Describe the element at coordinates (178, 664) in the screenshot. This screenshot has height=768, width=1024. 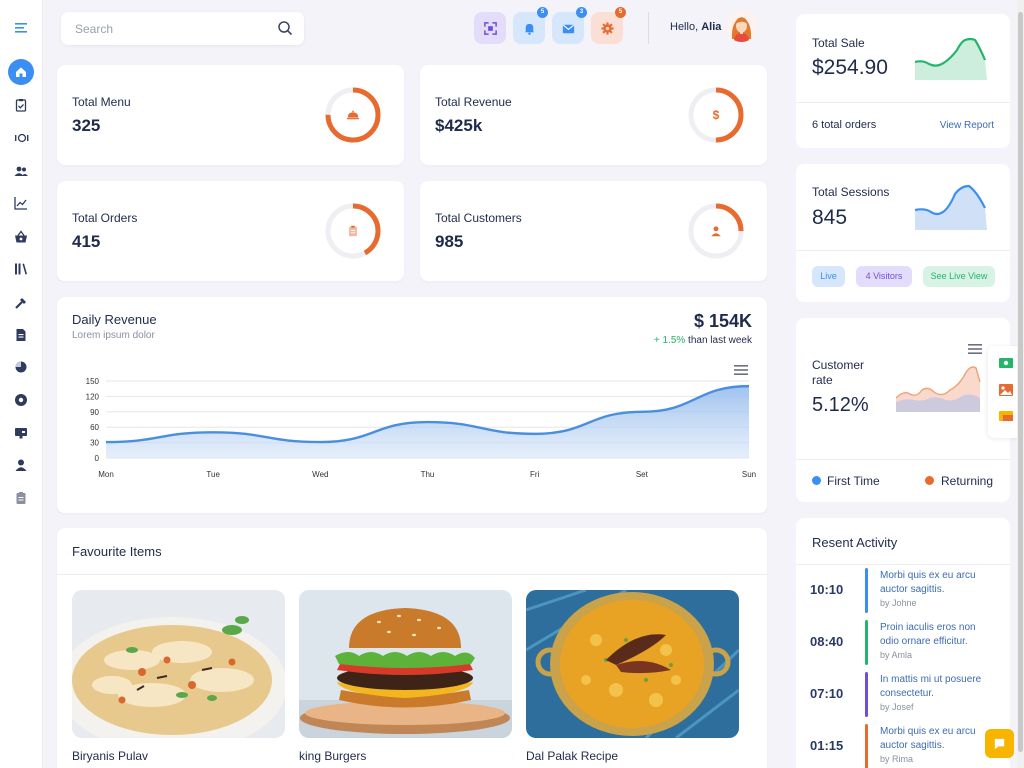
I see `food-image-biryani` at that location.